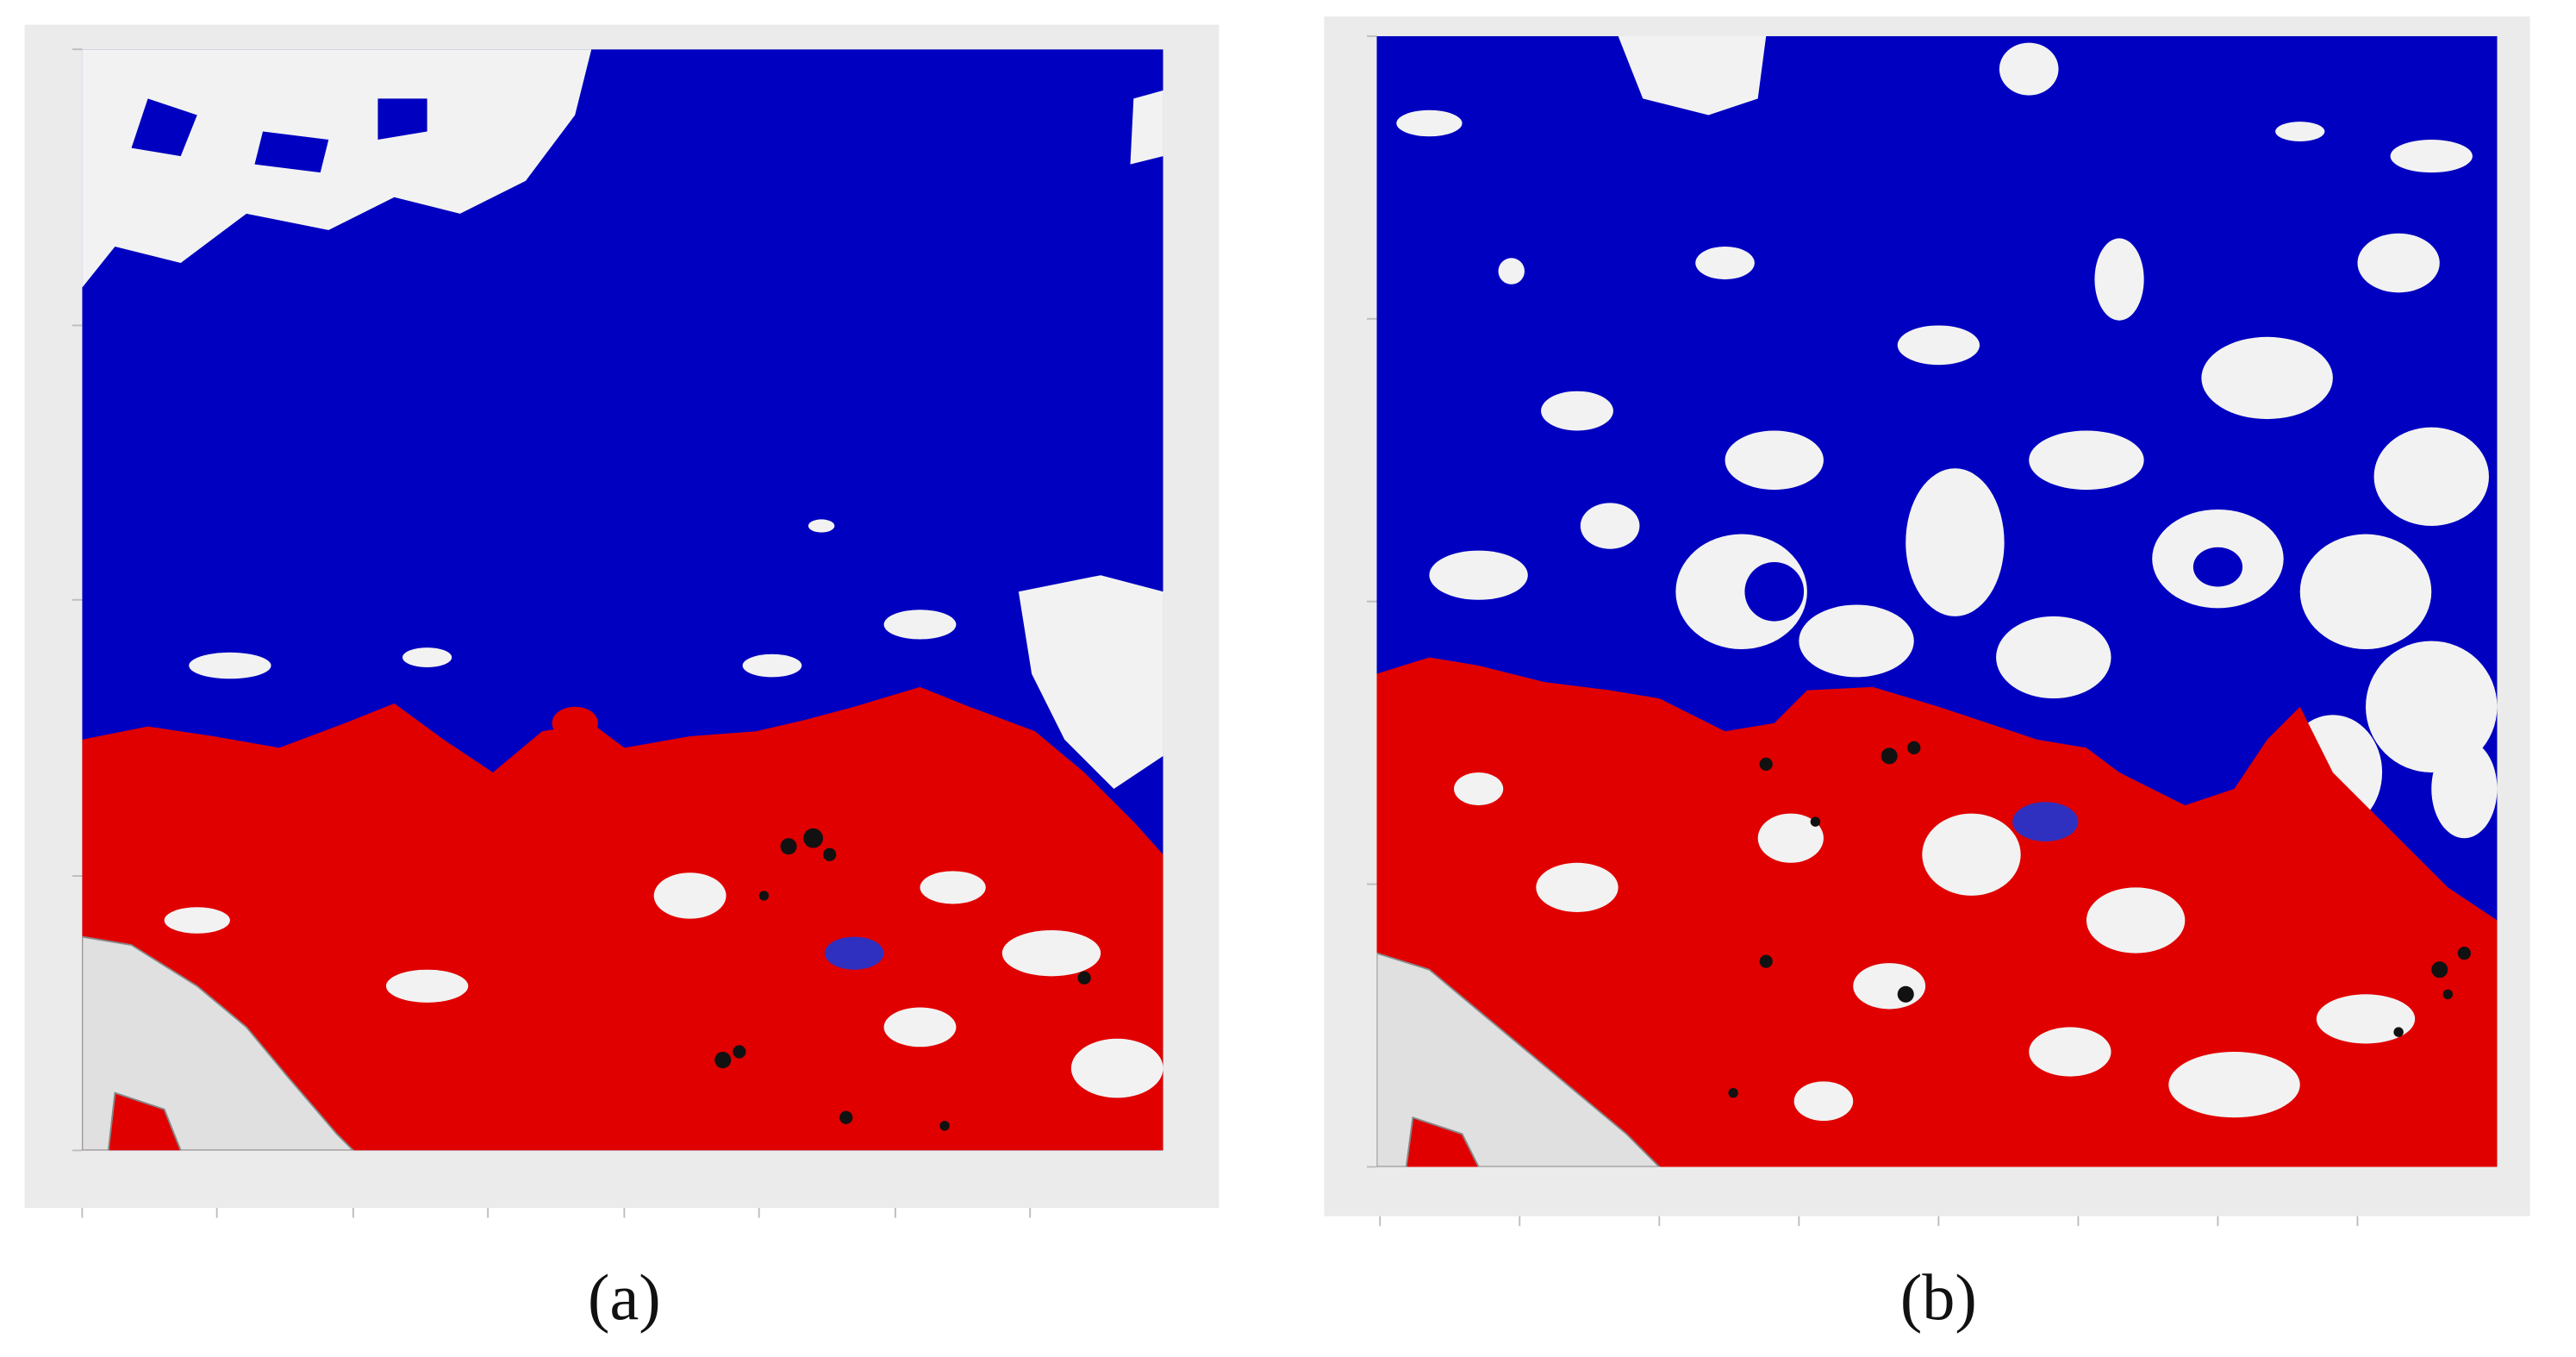  I want to click on panel-label: (a), so click(624, 1298).